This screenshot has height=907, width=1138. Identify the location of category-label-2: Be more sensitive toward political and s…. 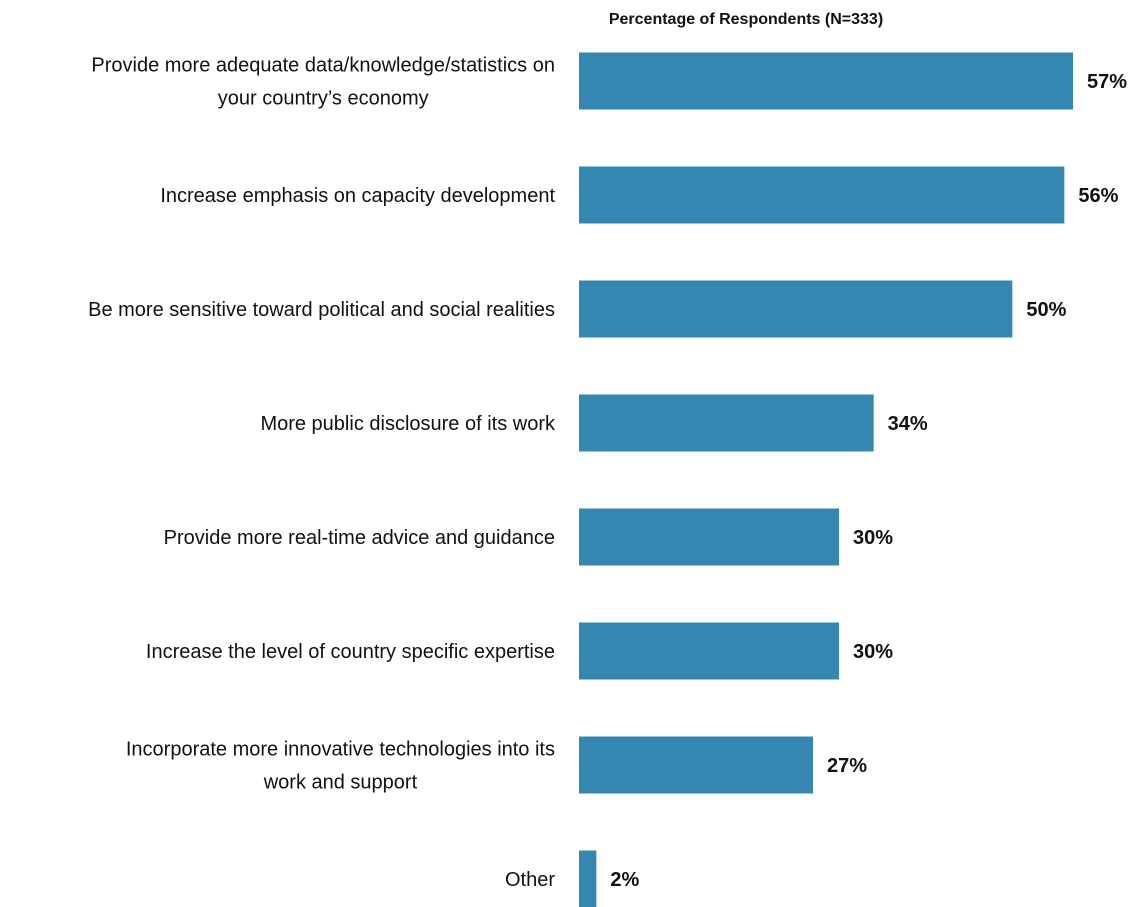
(321, 310).